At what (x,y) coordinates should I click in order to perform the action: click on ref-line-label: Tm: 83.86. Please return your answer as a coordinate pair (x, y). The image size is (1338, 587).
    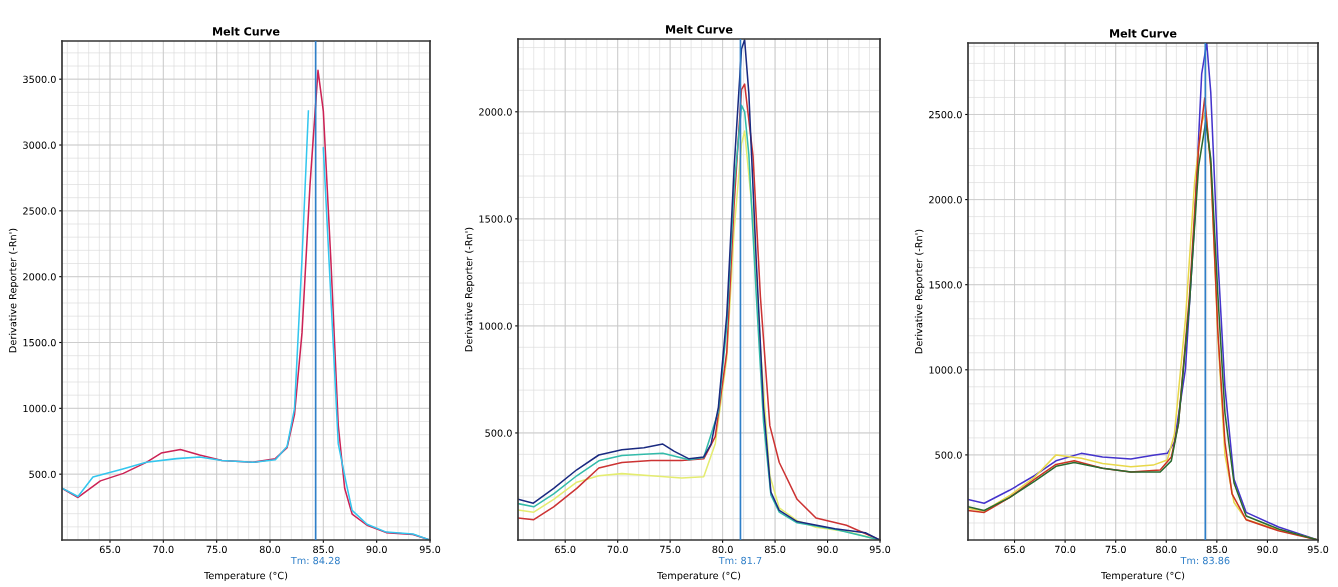
    Looking at the image, I should click on (1205, 560).